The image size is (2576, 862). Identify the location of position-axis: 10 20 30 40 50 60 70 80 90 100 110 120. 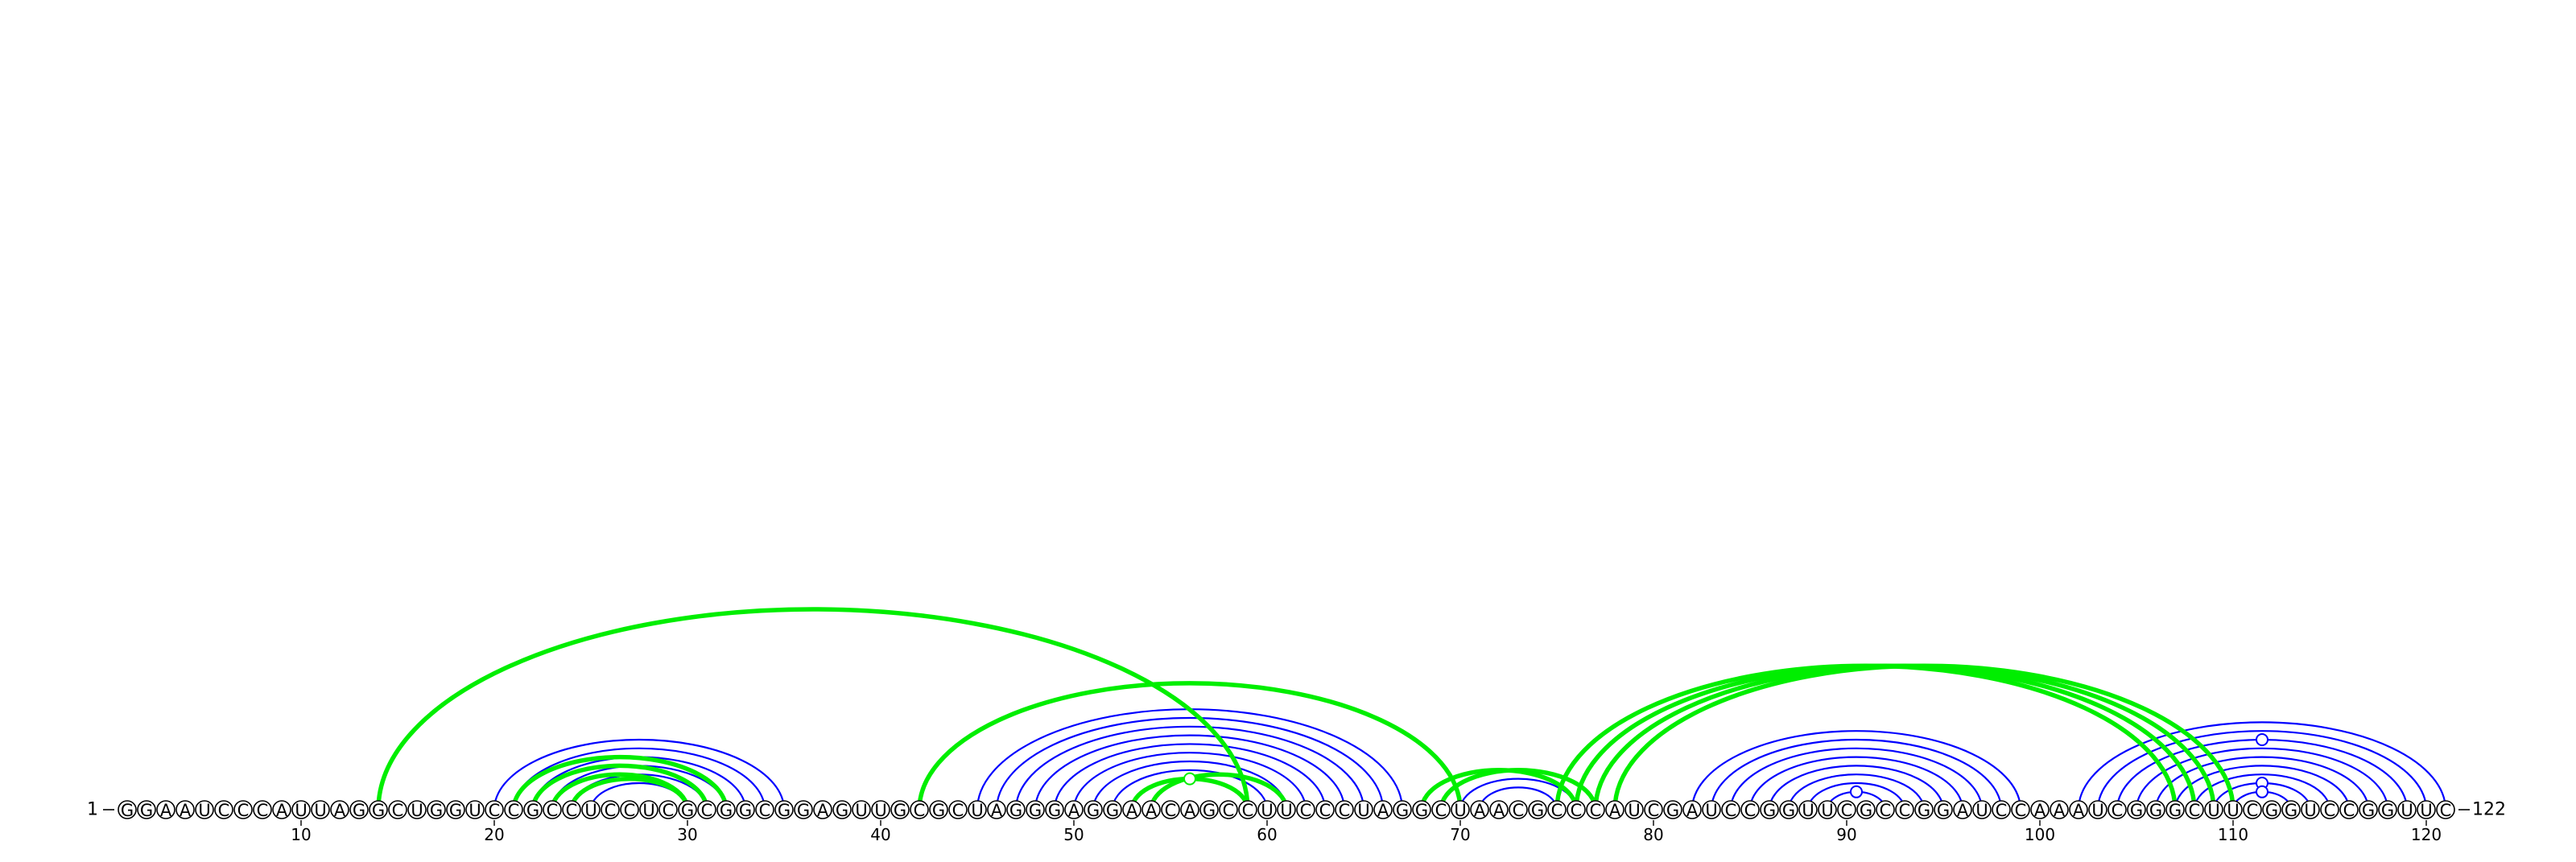
(1366, 832).